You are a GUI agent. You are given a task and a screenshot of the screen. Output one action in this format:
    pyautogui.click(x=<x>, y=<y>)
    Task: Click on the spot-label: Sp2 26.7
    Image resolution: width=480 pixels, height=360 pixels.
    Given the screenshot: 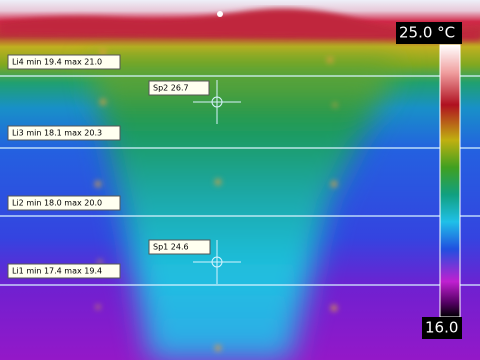 What is the action you would take?
    pyautogui.click(x=179, y=88)
    